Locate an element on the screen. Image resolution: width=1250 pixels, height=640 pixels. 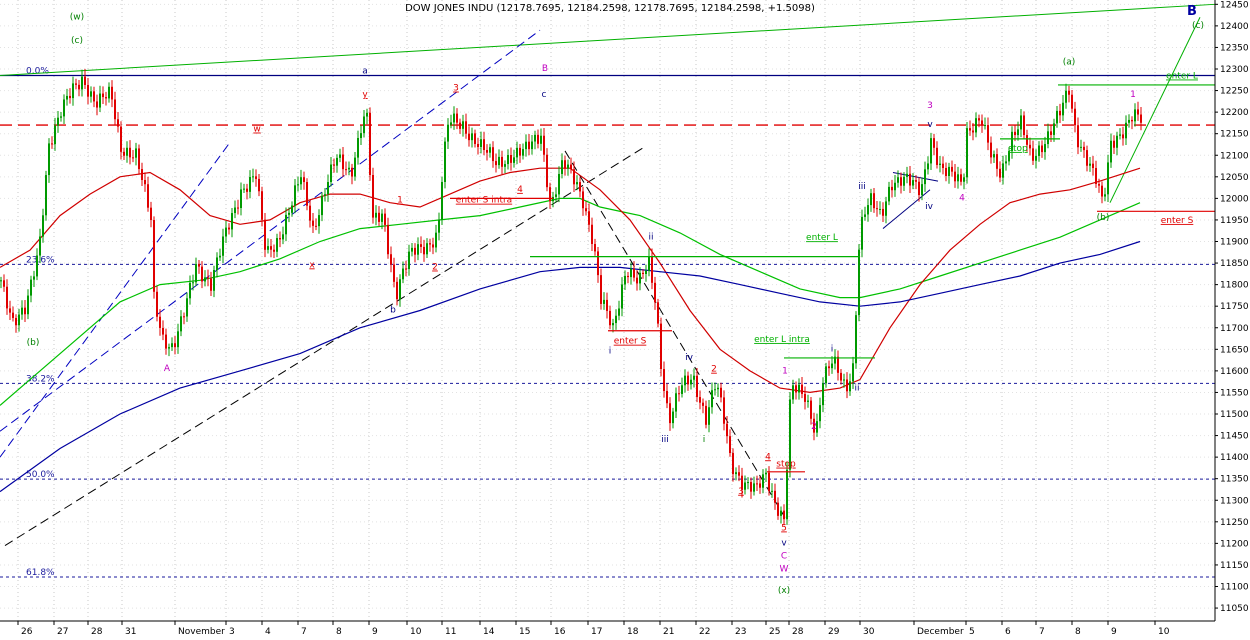
price-tick-label: 12300 is located at coordinates (1234, 70).